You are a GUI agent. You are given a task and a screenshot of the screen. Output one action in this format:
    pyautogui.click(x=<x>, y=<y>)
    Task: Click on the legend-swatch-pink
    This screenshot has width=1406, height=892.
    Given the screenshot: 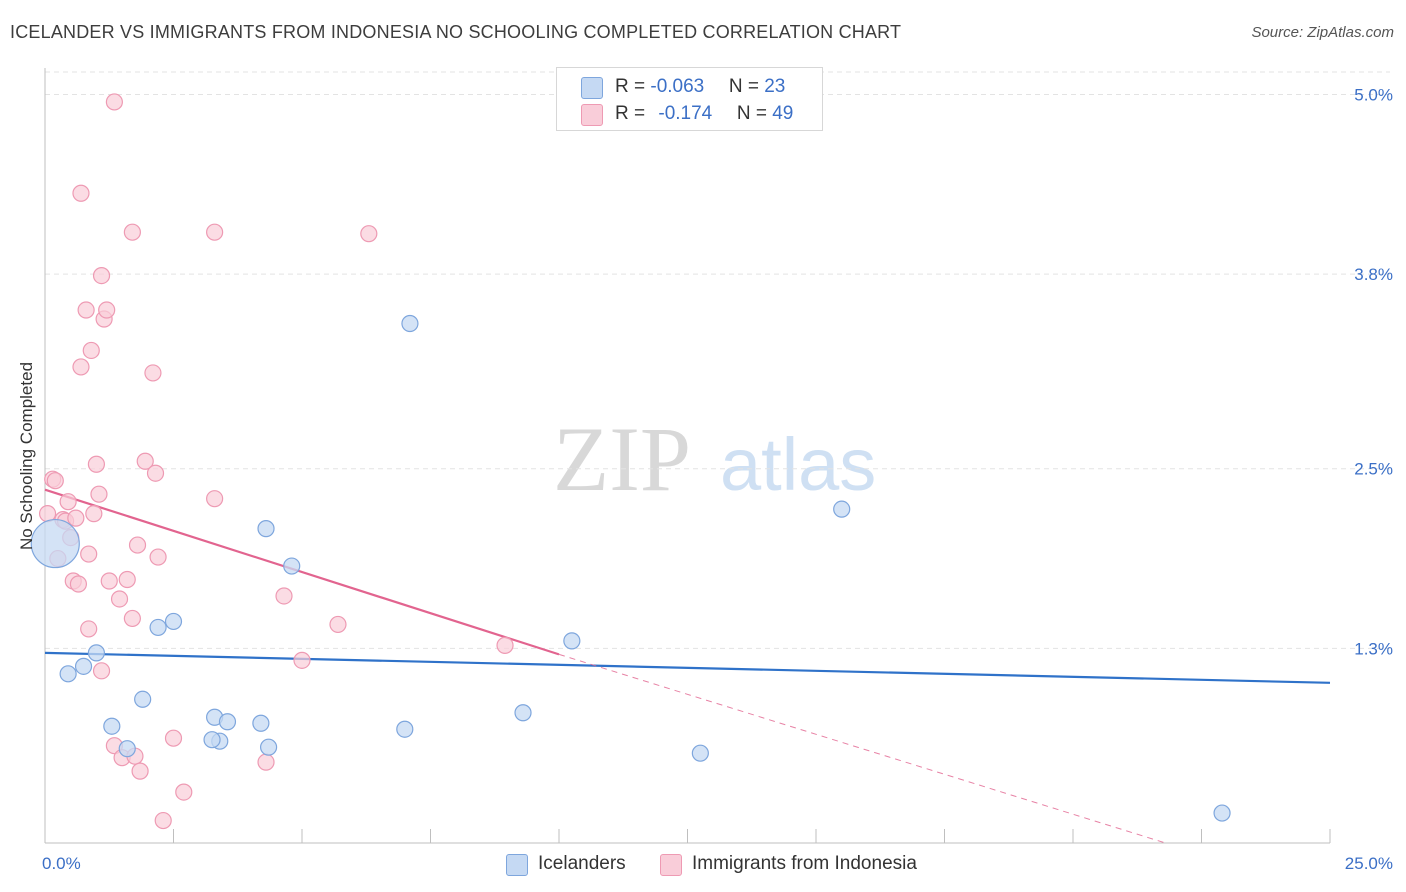 What is the action you would take?
    pyautogui.click(x=592, y=115)
    